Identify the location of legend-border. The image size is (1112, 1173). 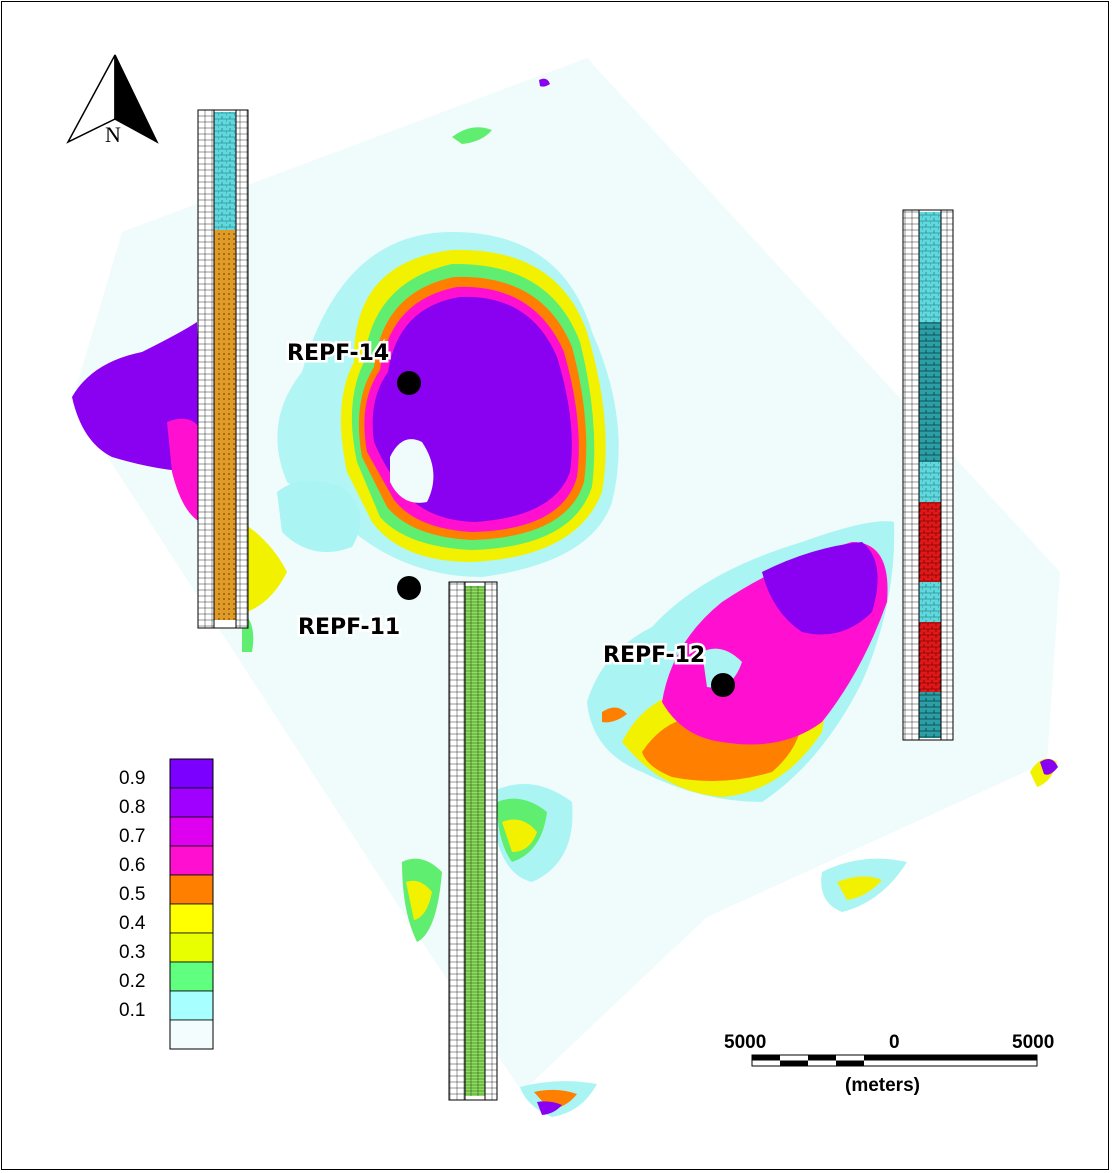
(191, 904).